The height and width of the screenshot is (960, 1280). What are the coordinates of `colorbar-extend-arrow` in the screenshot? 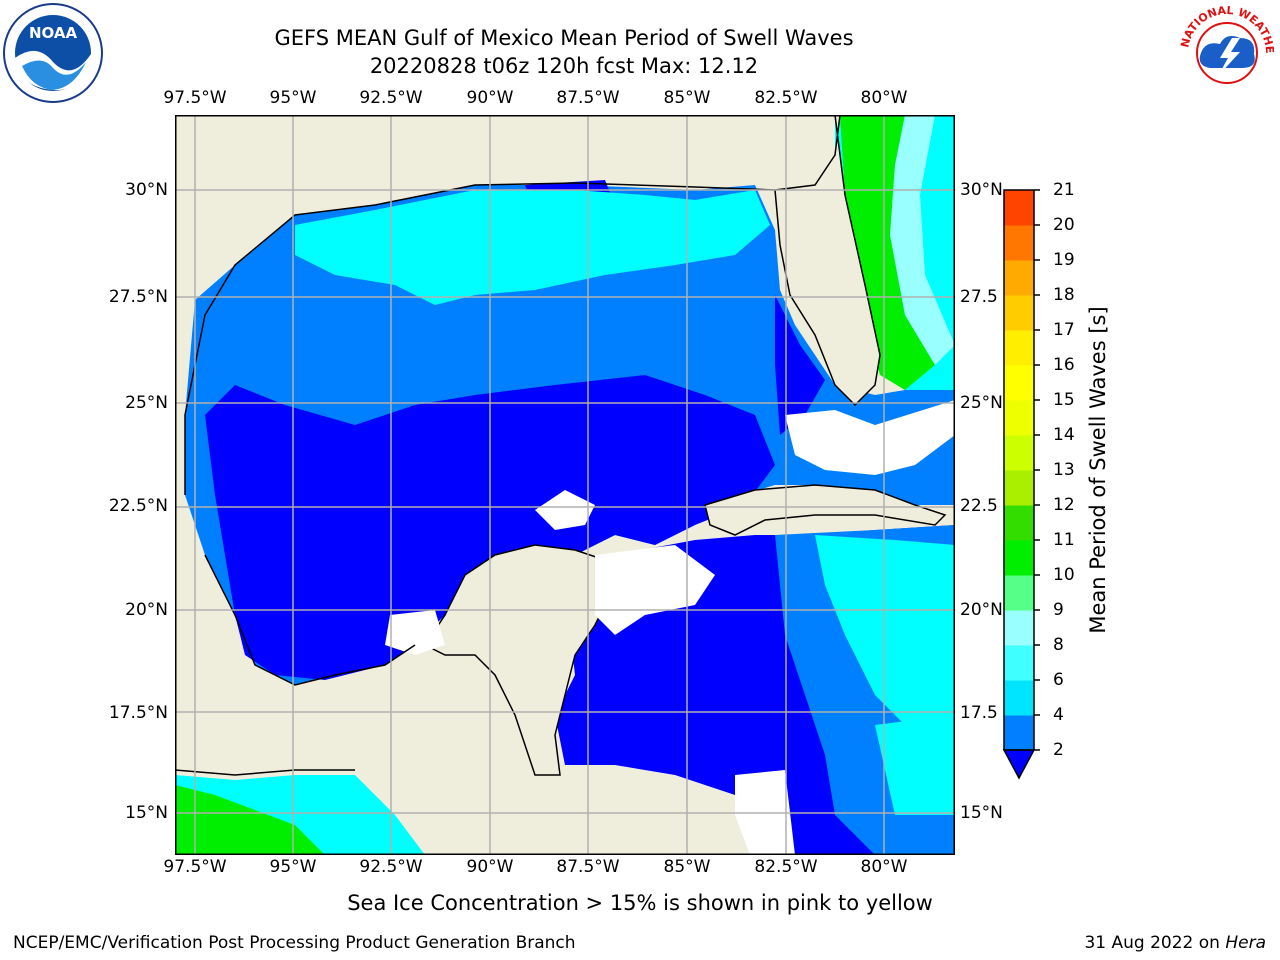 It's located at (1019, 764).